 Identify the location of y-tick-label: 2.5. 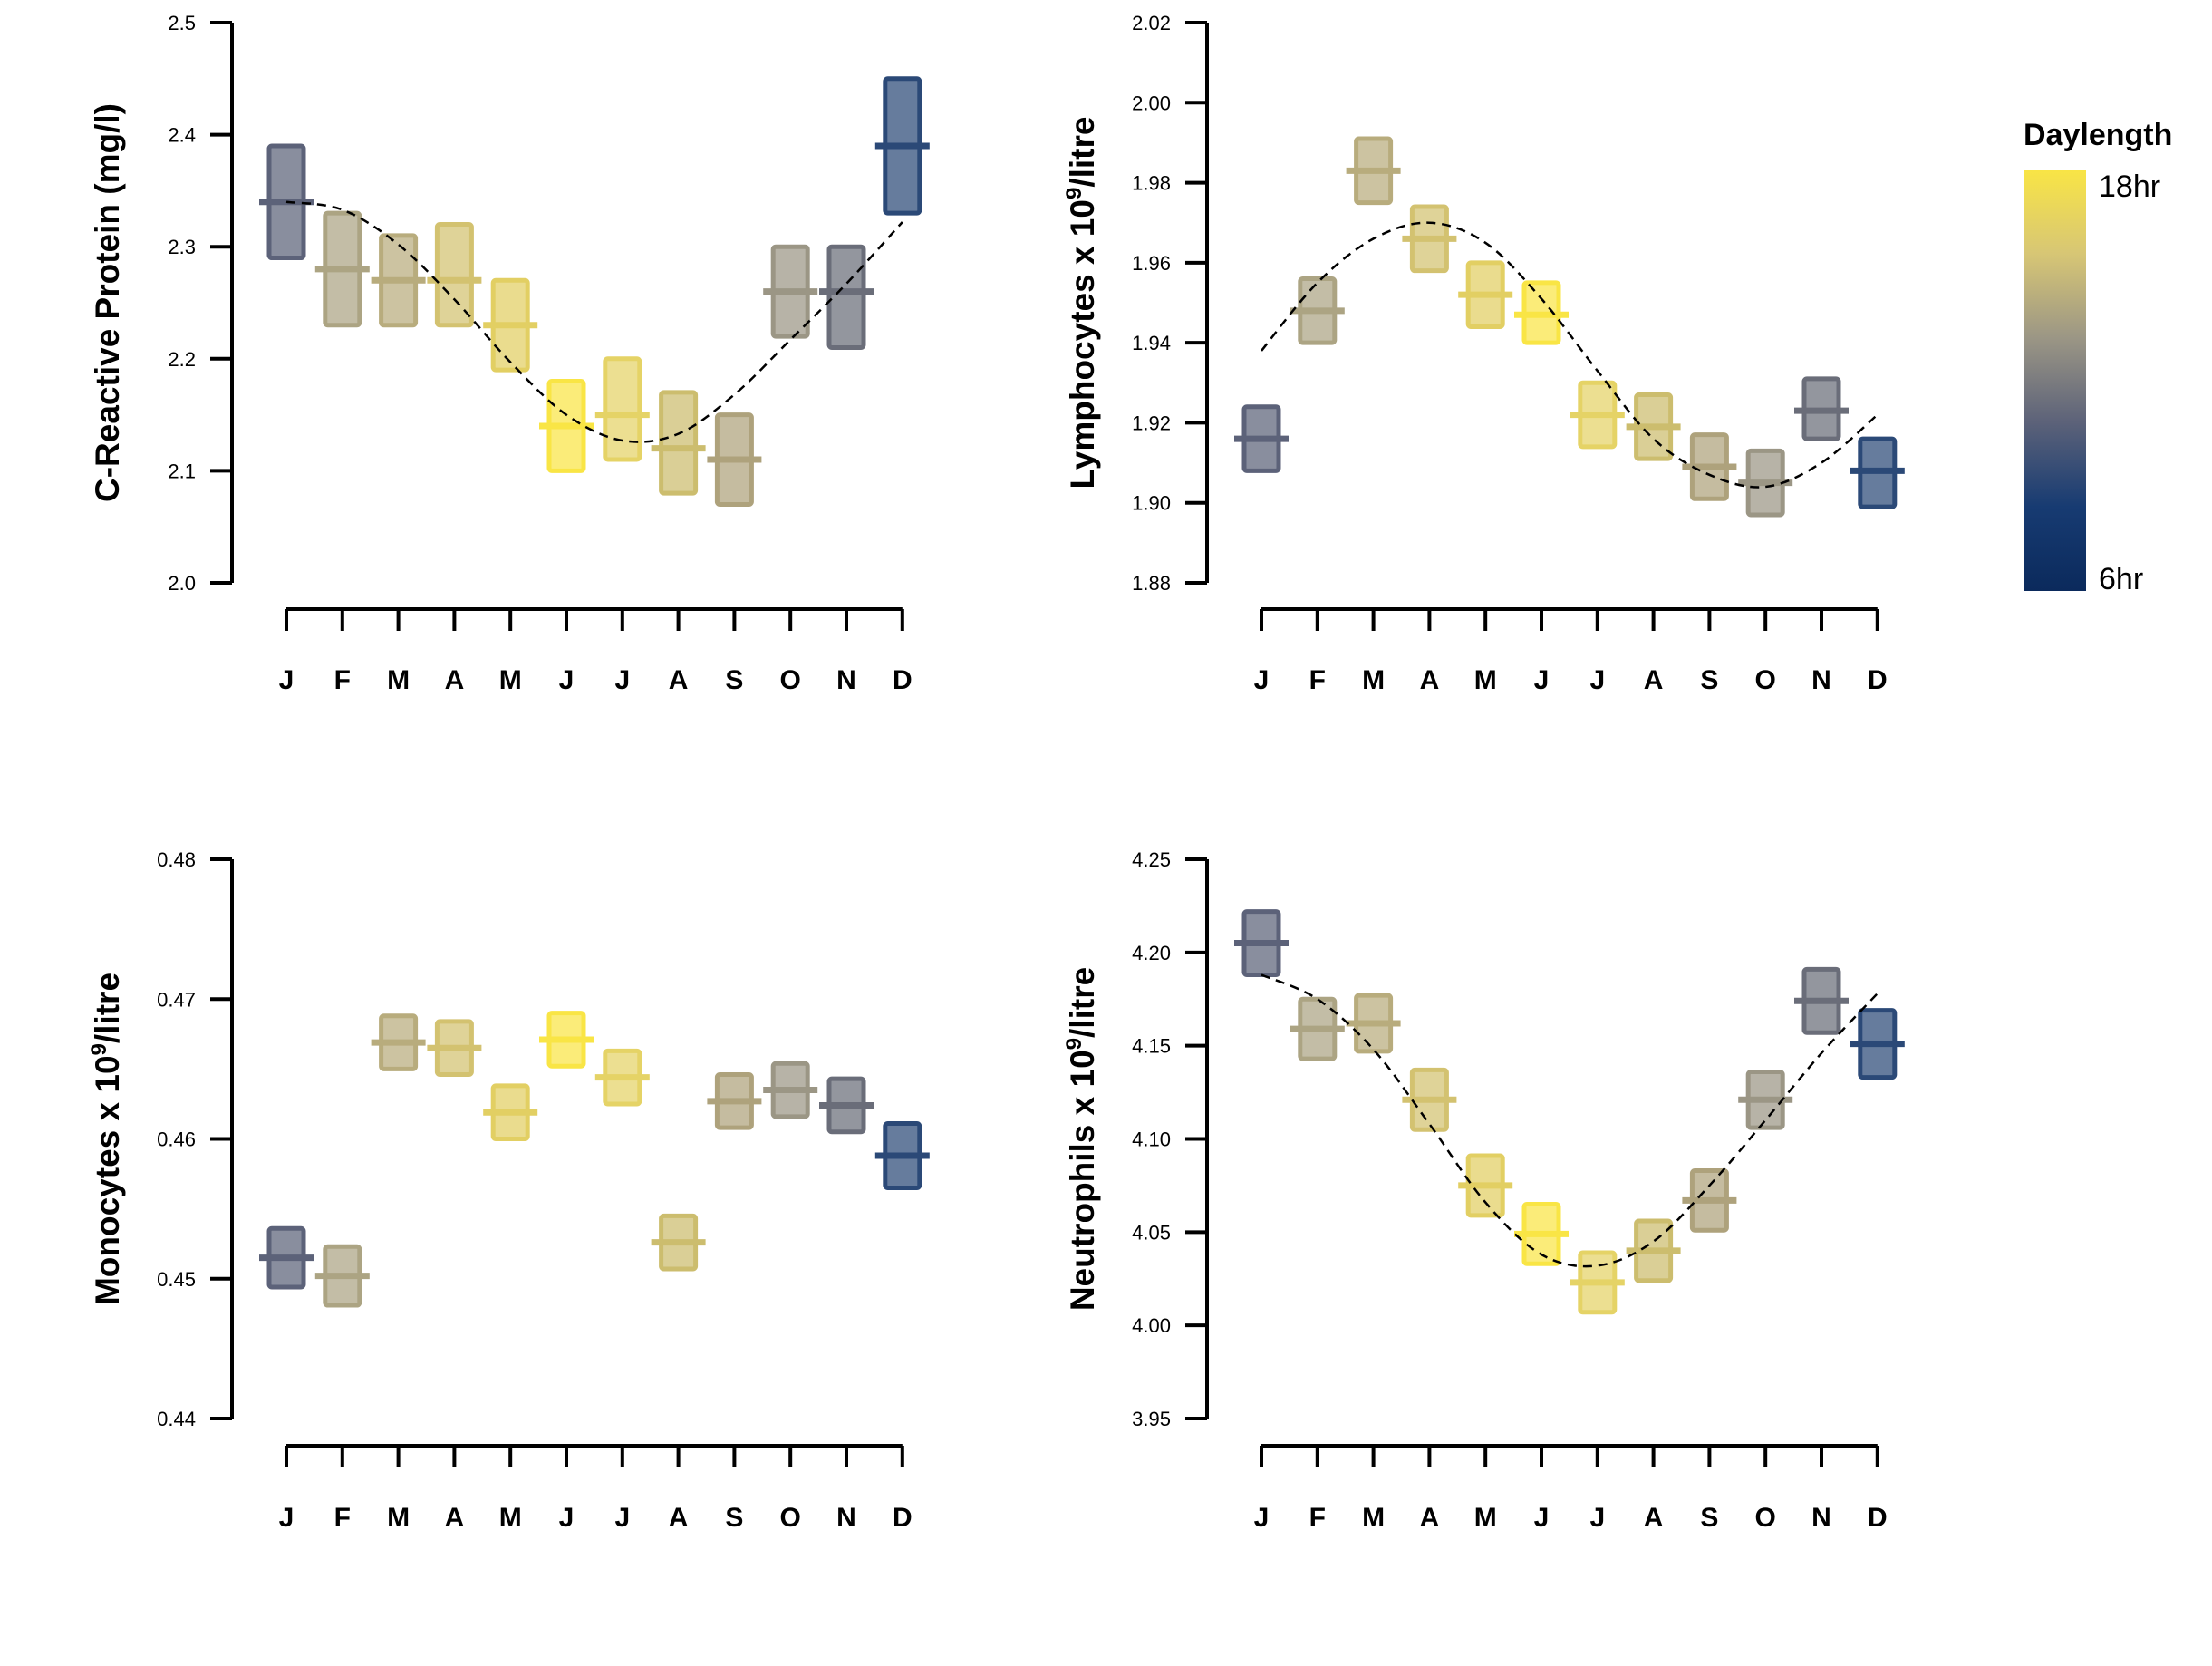
(182, 23).